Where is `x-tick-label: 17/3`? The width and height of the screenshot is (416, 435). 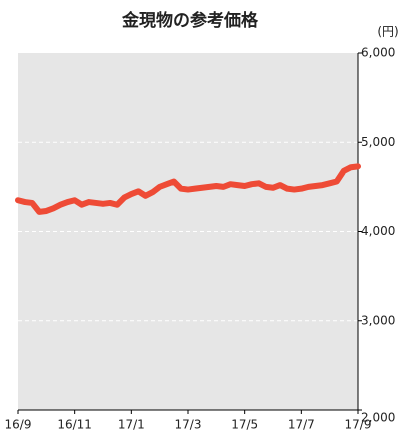 x-tick-label: 17/3 is located at coordinates (188, 425).